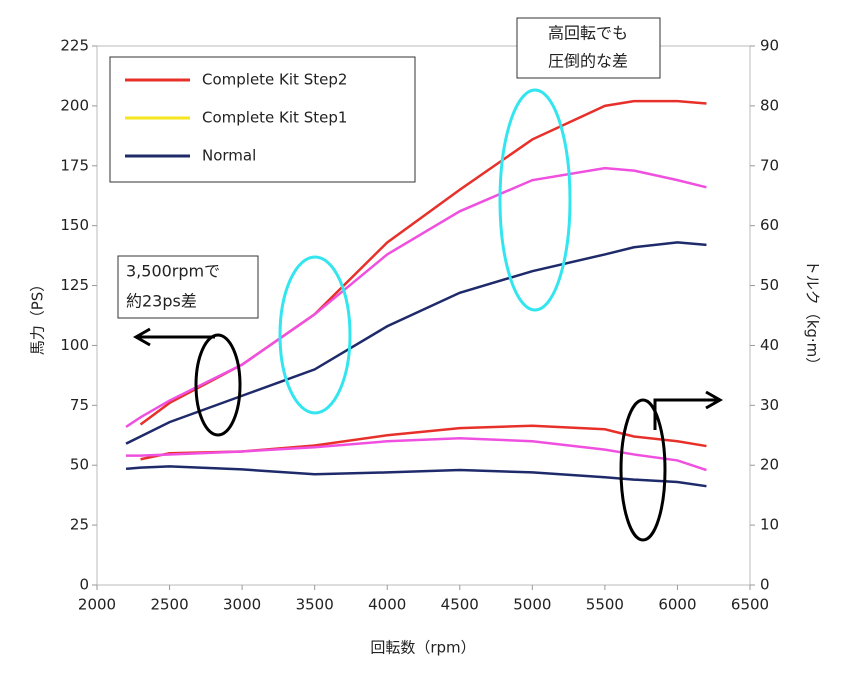  I want to click on legend-label: Normal, so click(229, 156).